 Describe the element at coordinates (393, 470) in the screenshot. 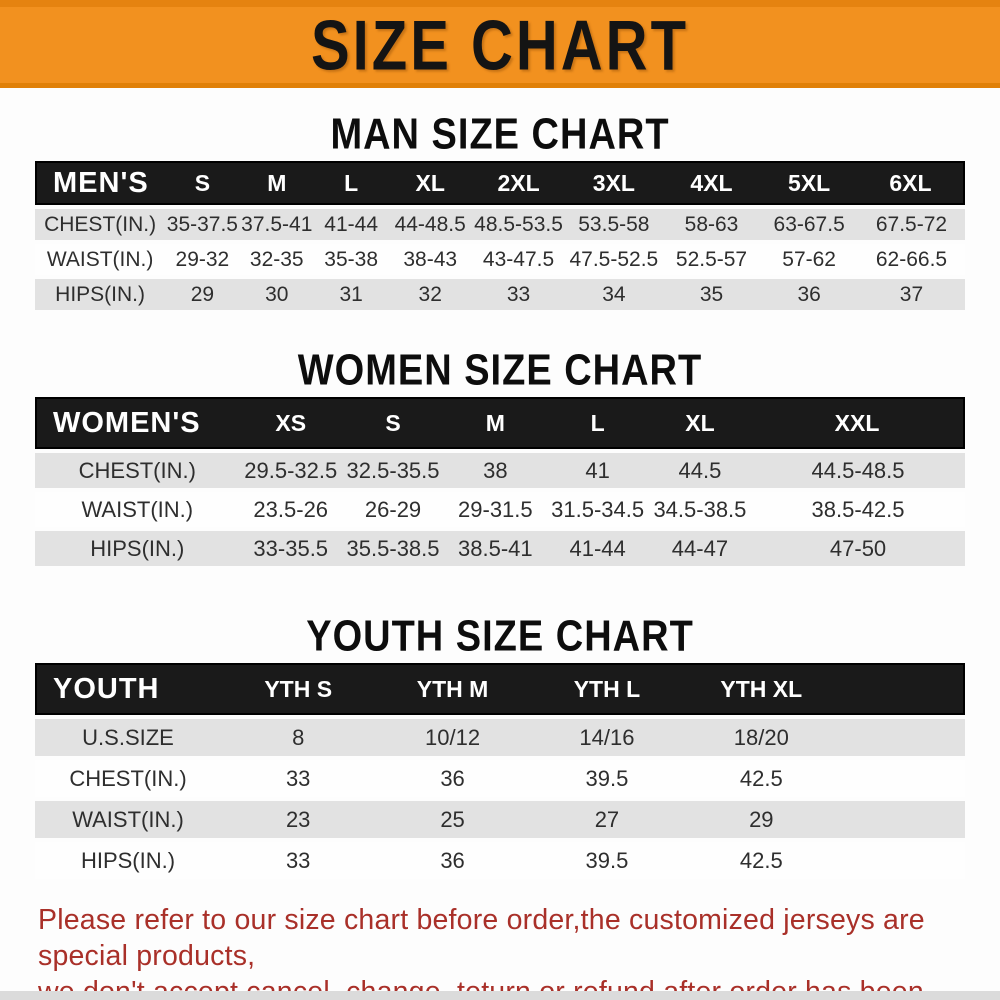

I see `size-cell: 32.5-35.5` at that location.